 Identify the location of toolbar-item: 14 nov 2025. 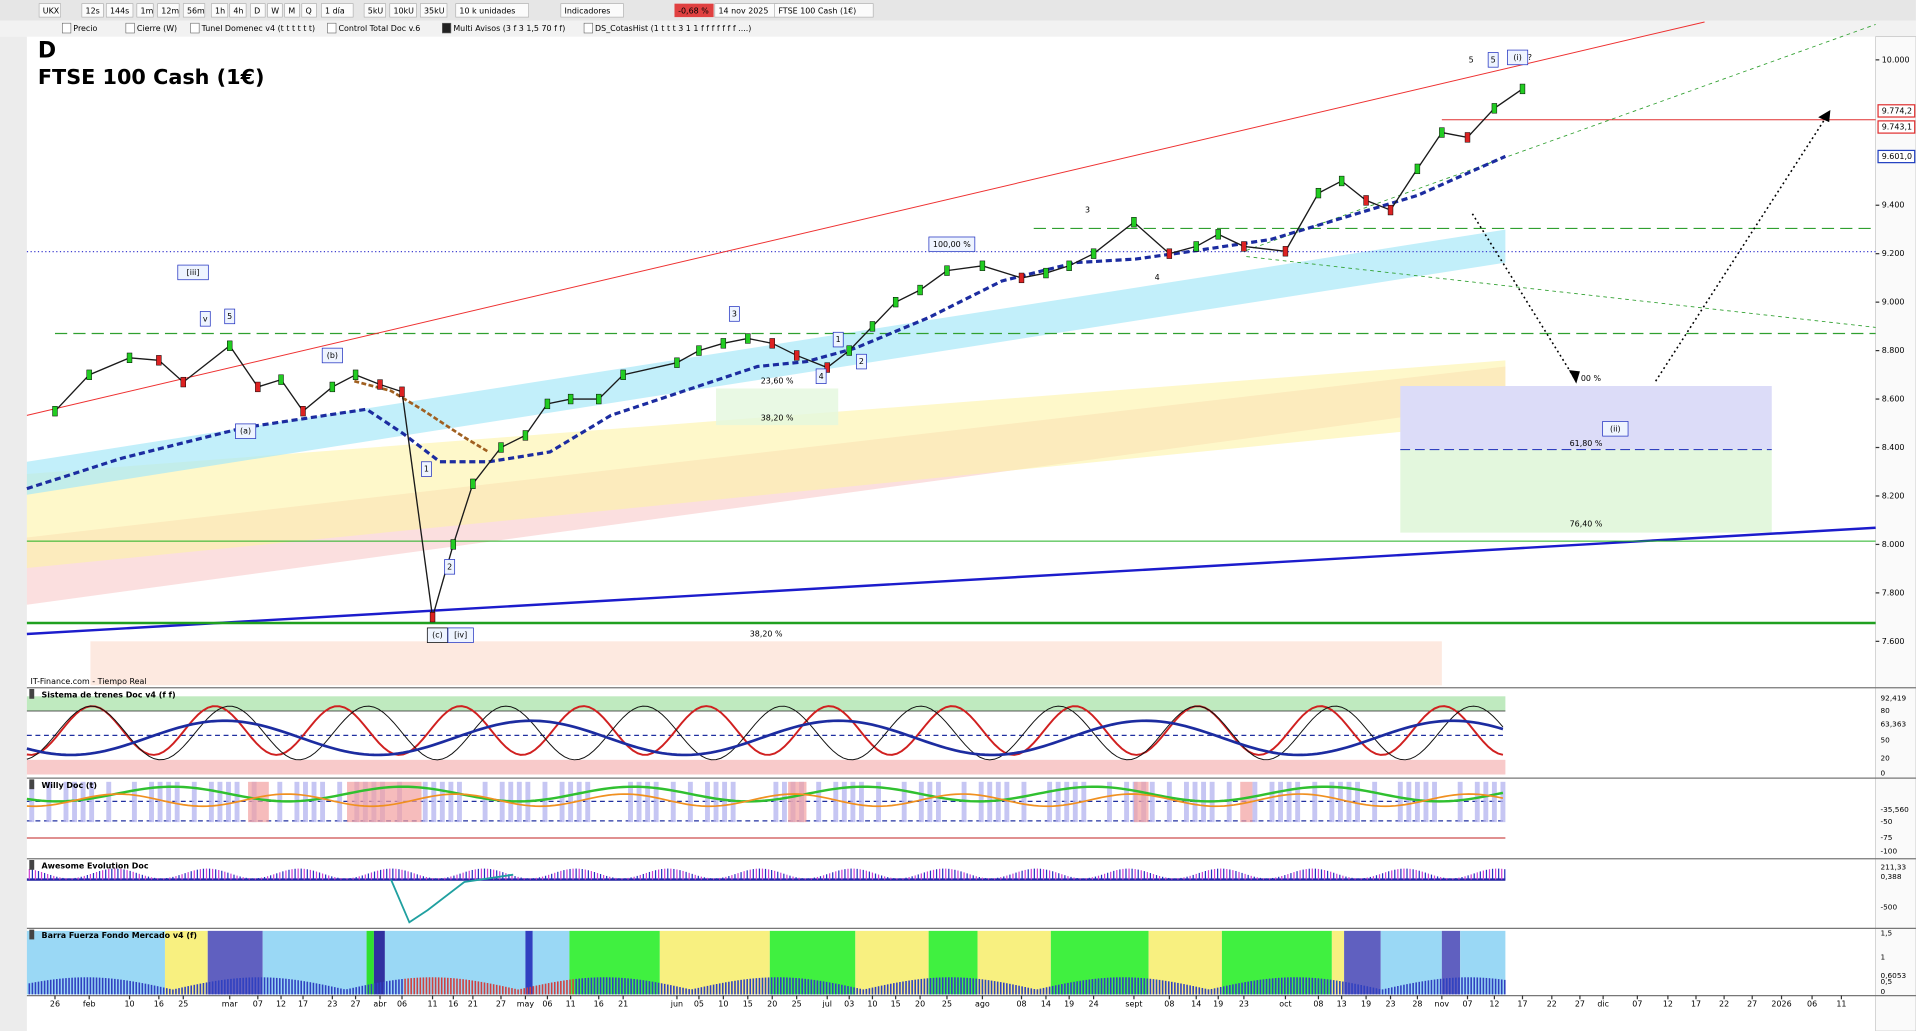
(743, 10).